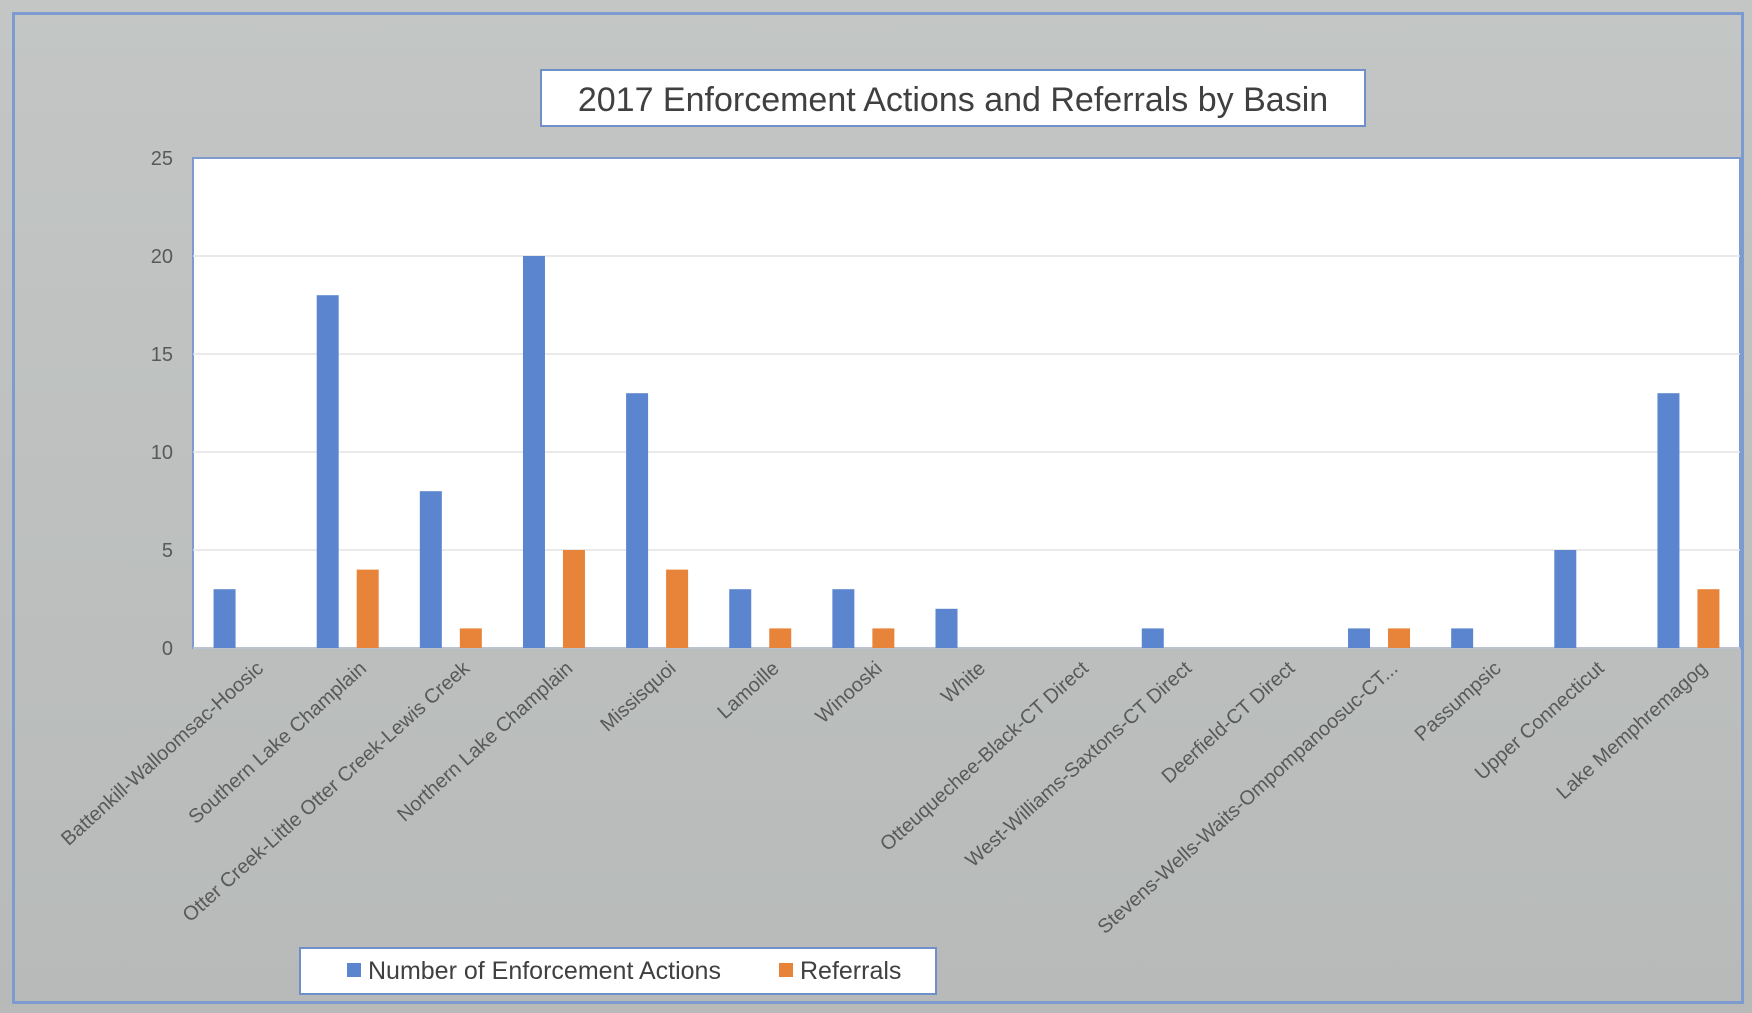 Image resolution: width=1752 pixels, height=1013 pixels. Describe the element at coordinates (850, 971) in the screenshot. I see `legend-label-referrals: Referrals` at that location.